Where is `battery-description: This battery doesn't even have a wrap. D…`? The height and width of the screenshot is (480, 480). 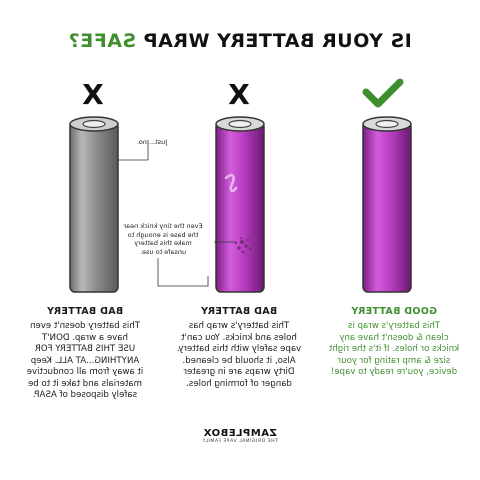 battery-description: This battery doesn't even have a wrap. D… is located at coordinates (85, 360).